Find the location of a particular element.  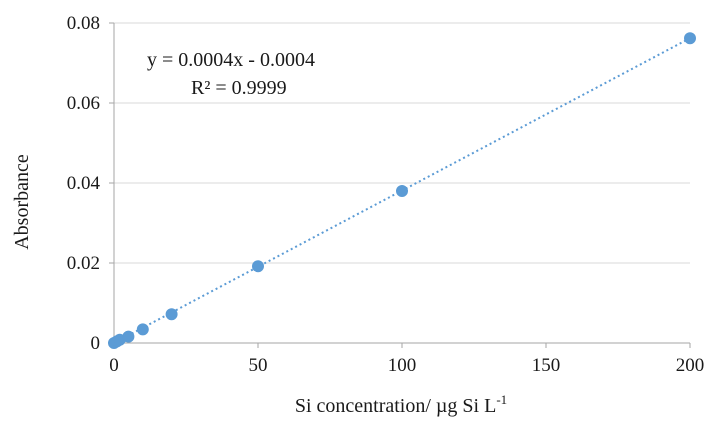

y-axis-title: Absorbance is located at coordinates (22, 202).